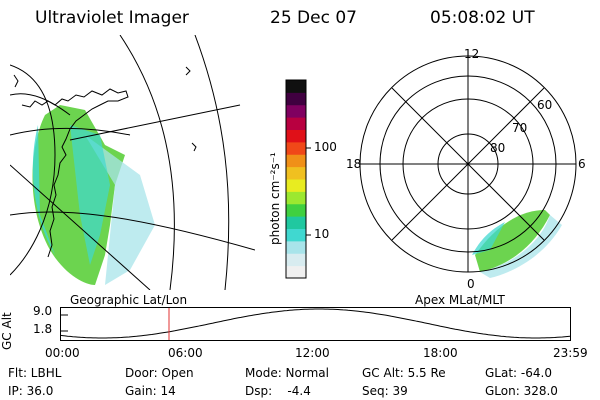 Image resolution: width=600 pixels, height=400 pixels. Describe the element at coordinates (62, 353) in the screenshot. I see `altitude-xtick: 00:00` at that location.